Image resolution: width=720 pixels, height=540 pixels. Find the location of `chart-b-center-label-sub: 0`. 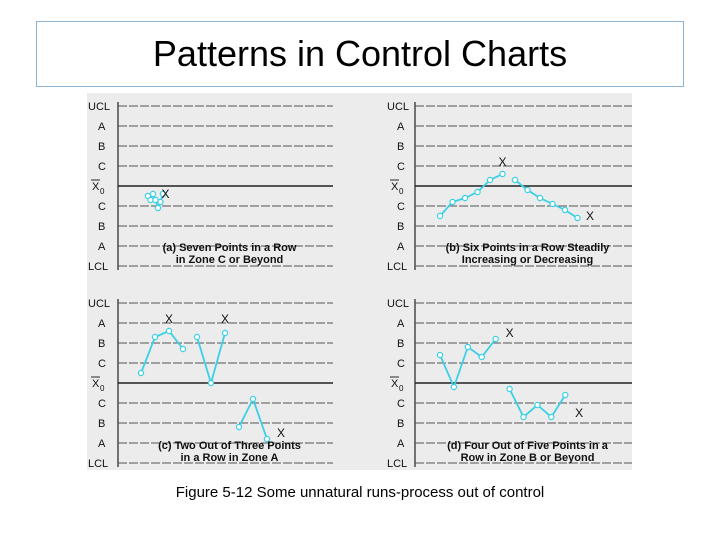

chart-b-center-label-sub: 0 is located at coordinates (401, 191).